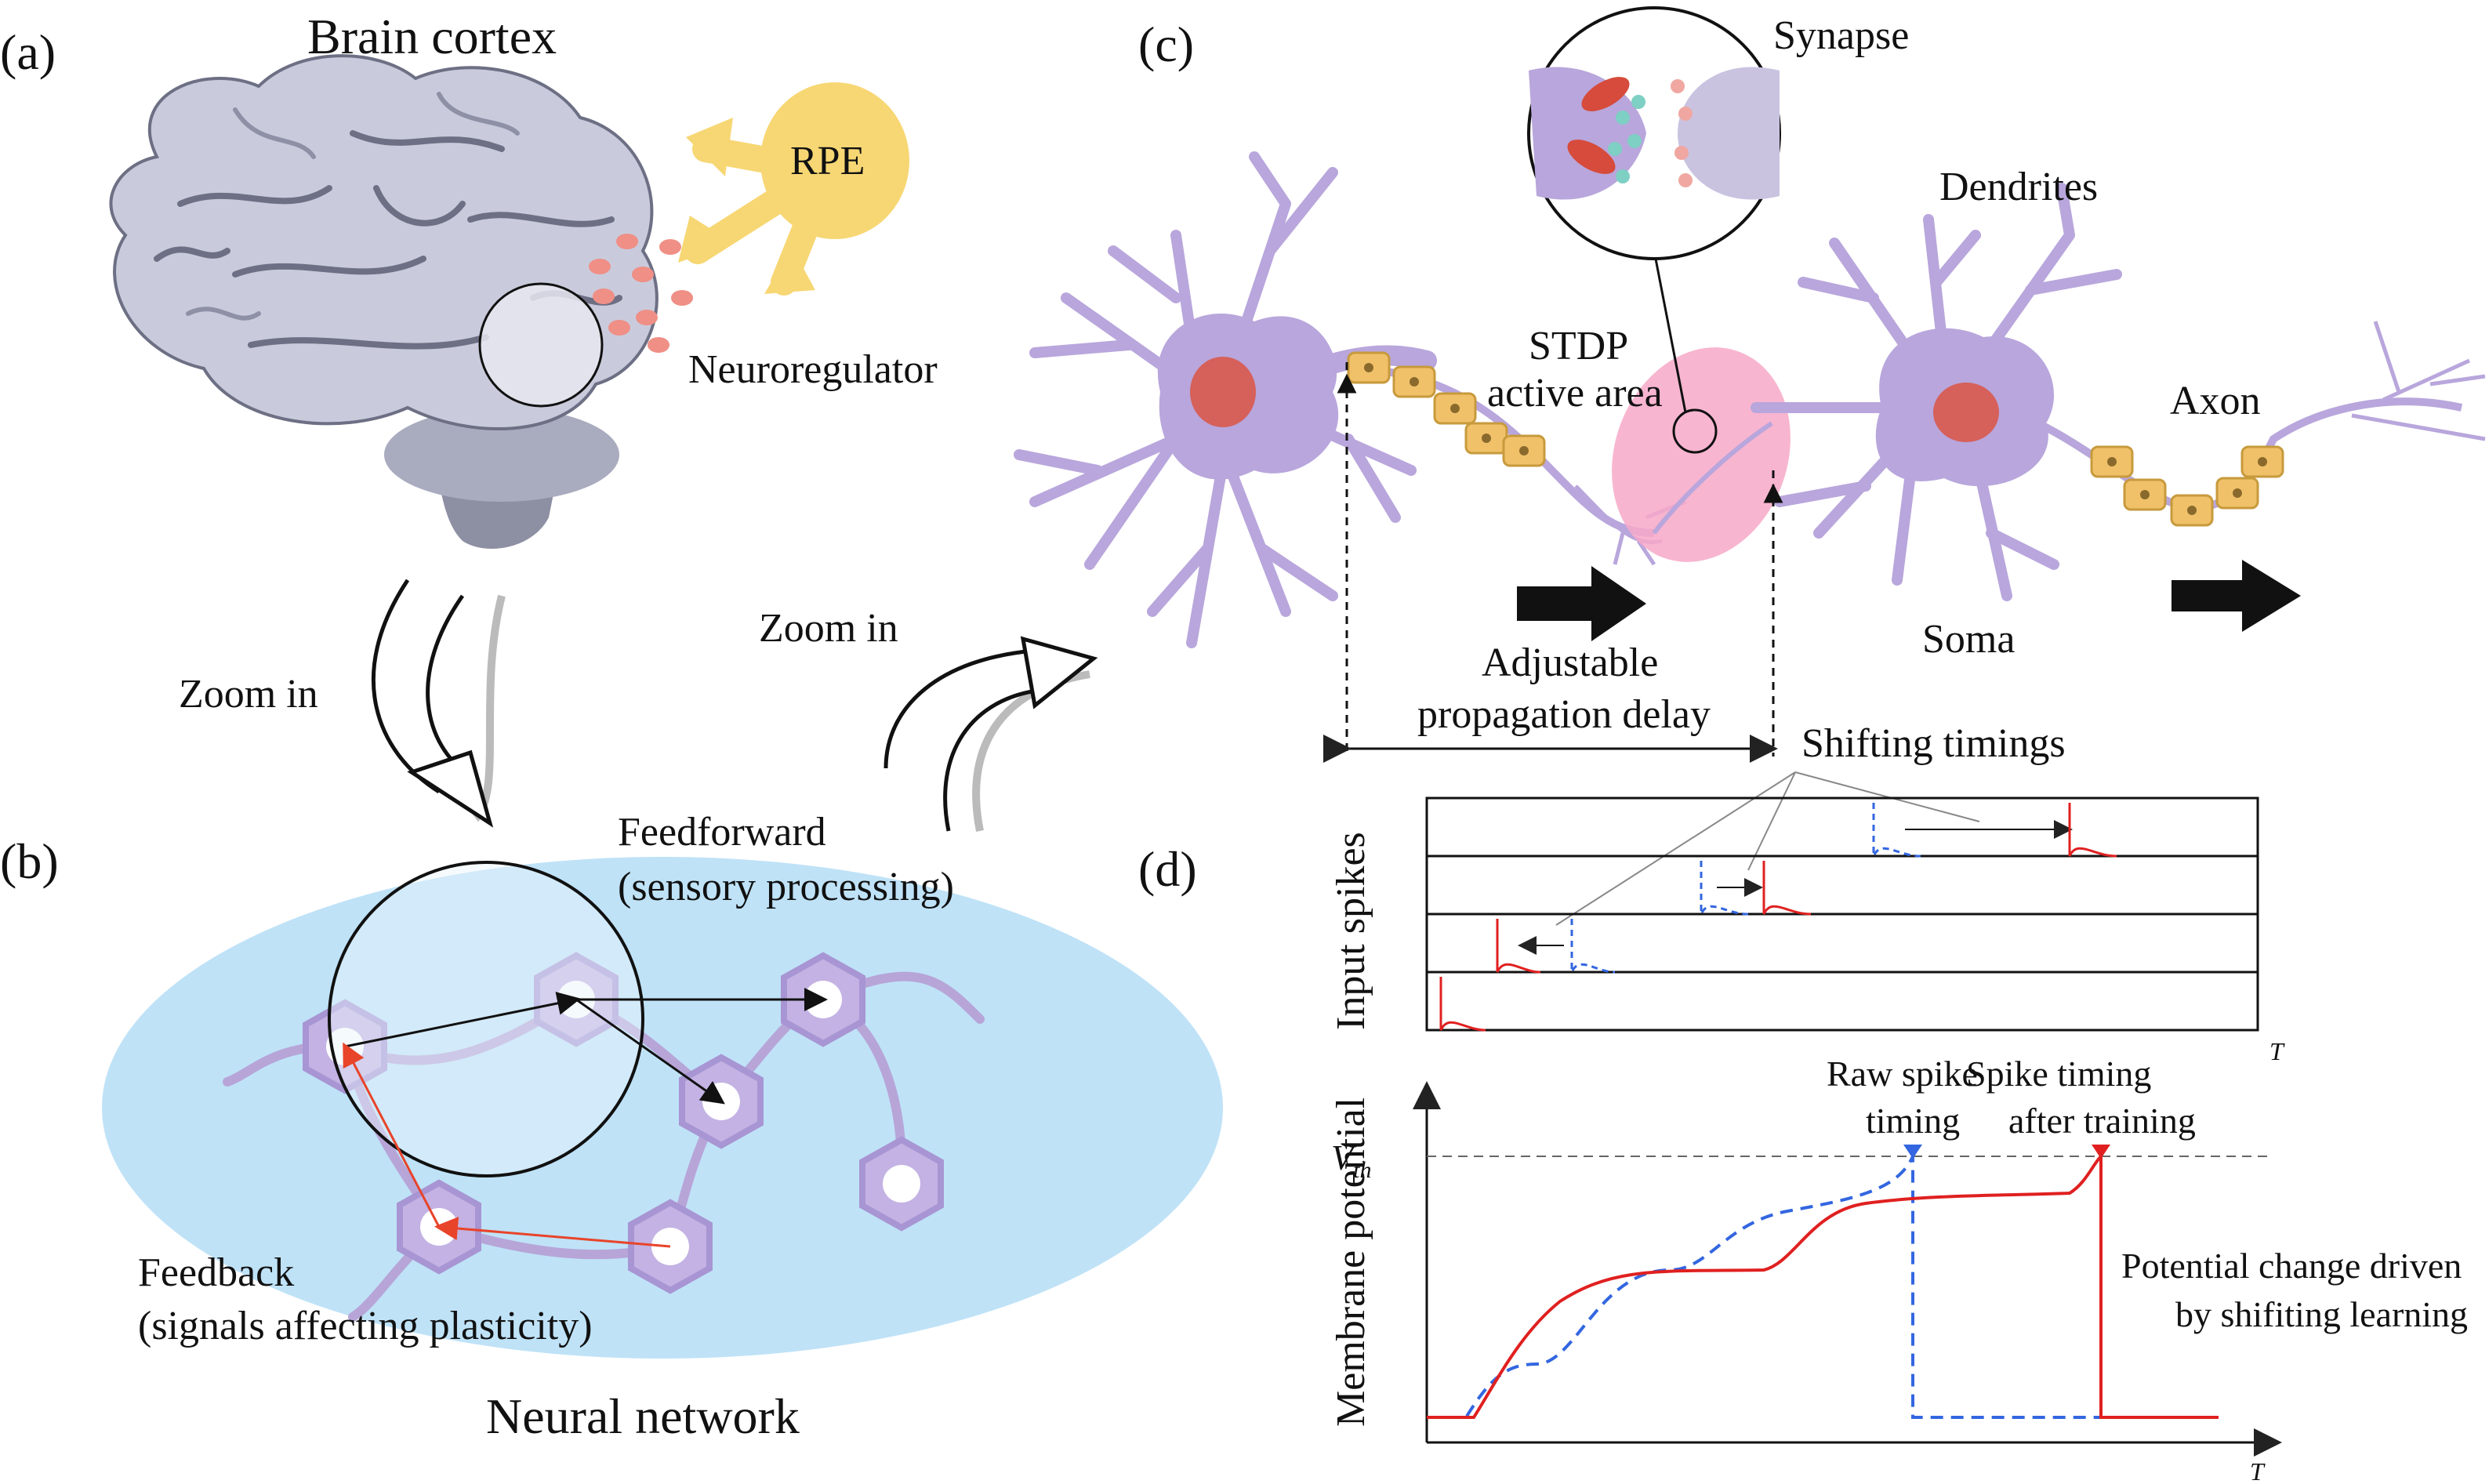 The width and height of the screenshot is (2489, 1484). Describe the element at coordinates (2322, 1314) in the screenshot. I see `potential-change-line2: by shifiting learning` at that location.